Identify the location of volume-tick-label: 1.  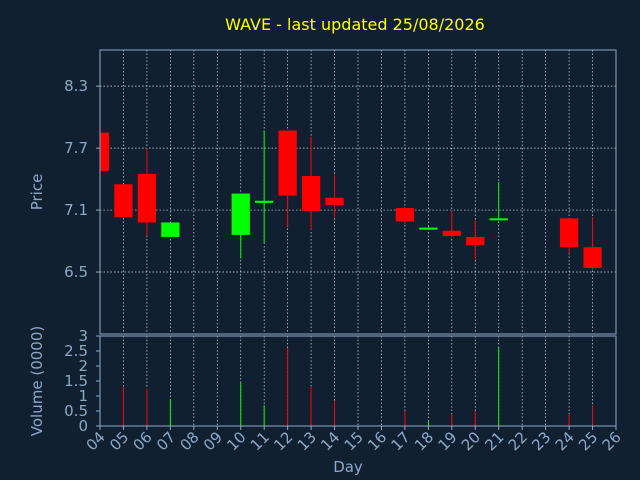
(83, 396).